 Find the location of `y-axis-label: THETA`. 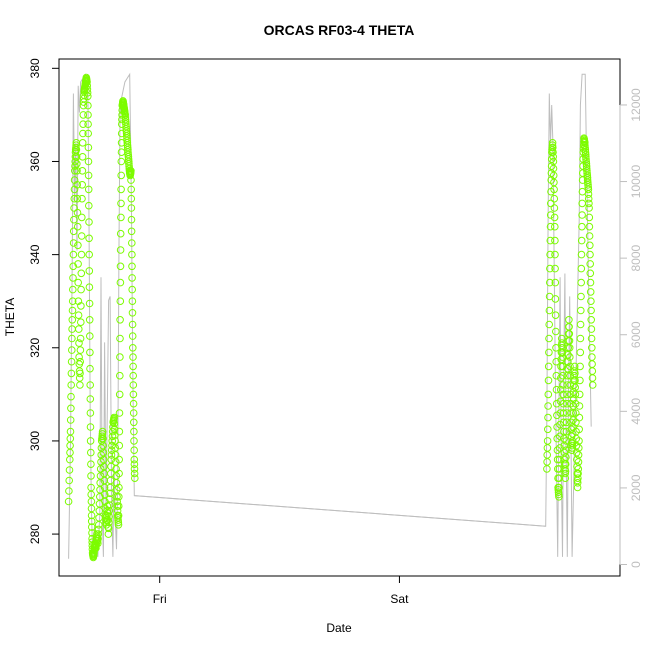

y-axis-label: THETA is located at coordinates (10, 317).